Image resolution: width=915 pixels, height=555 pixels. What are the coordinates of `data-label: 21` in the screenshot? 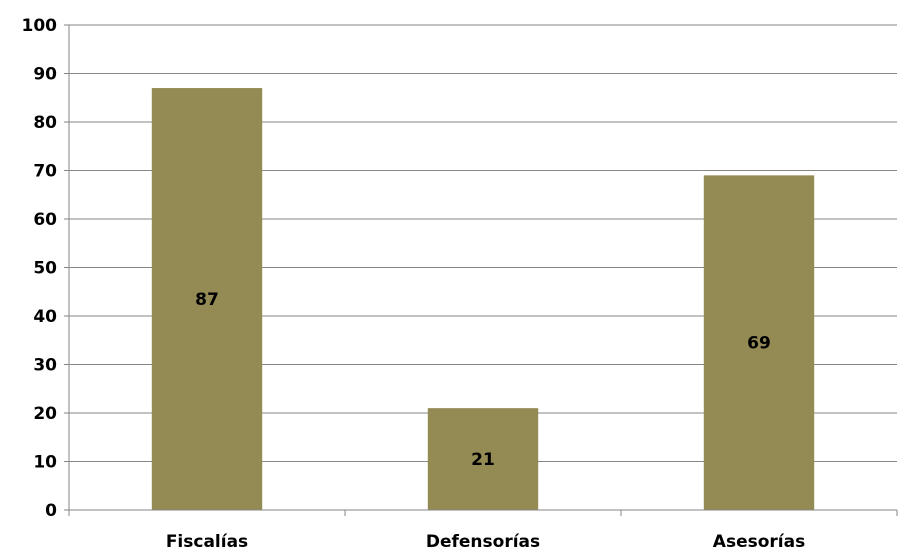 It's located at (483, 460).